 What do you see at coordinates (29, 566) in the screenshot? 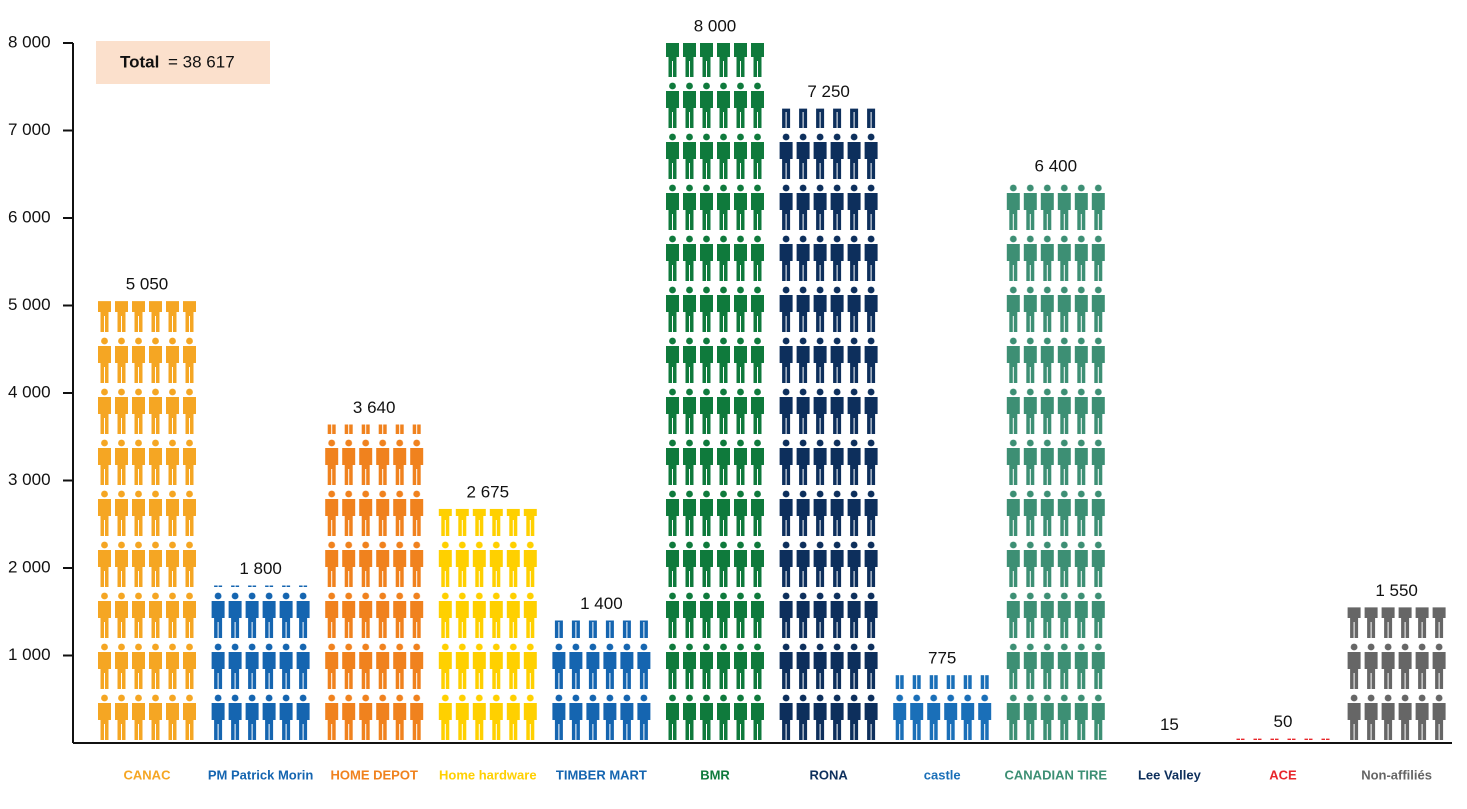
I see `y-tick-label: 2 000` at bounding box center [29, 566].